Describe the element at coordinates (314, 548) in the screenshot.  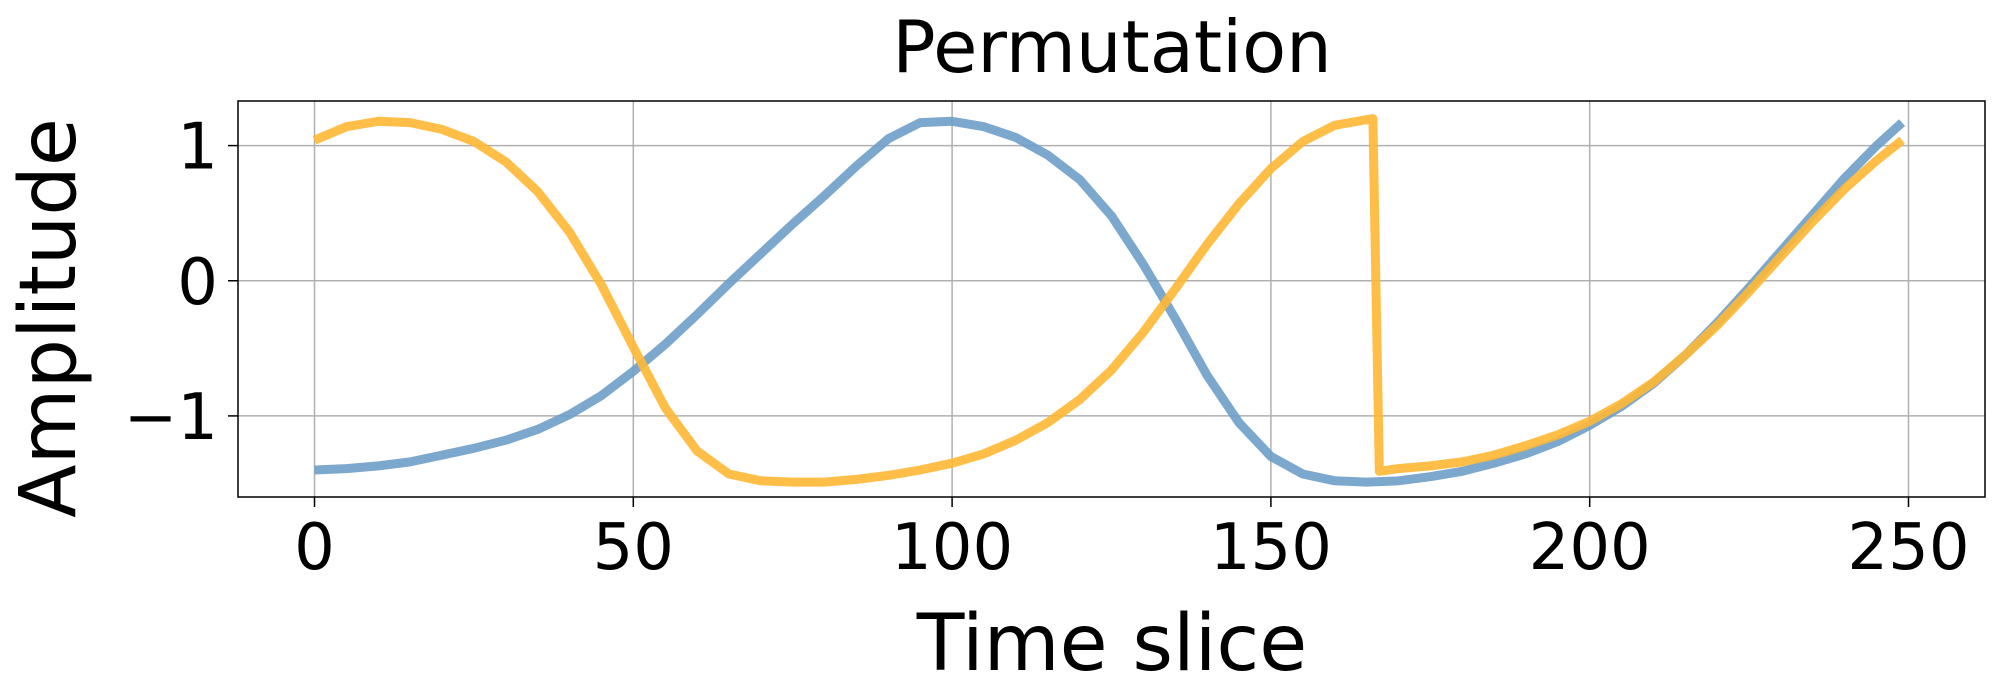
I see `x-tick-label: 0` at that location.